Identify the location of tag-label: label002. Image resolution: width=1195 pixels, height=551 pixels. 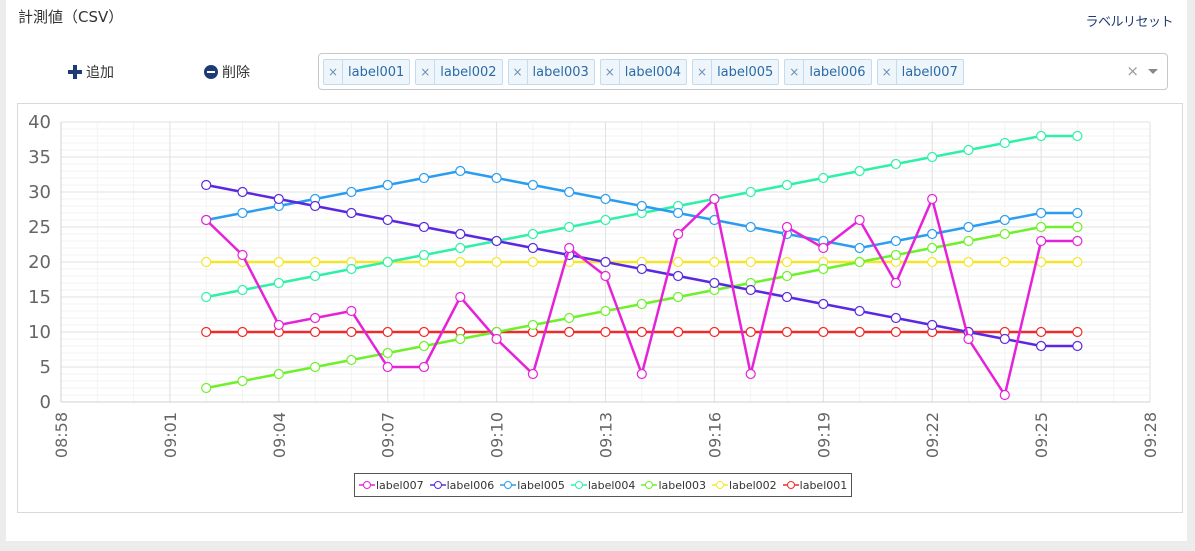
(468, 72).